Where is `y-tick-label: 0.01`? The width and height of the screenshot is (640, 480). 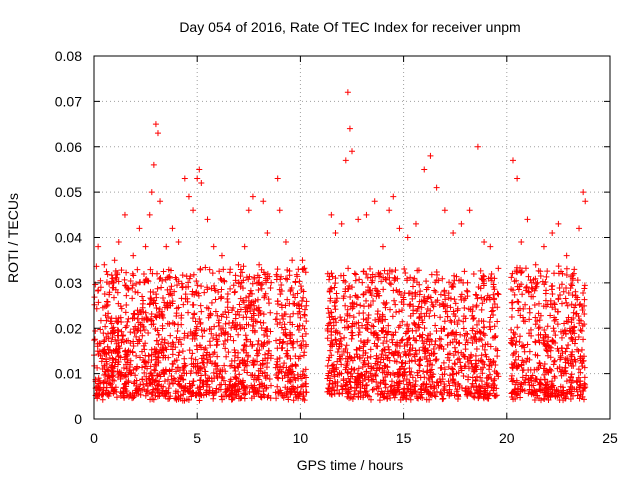
y-tick-label: 0.01 is located at coordinates (68, 374).